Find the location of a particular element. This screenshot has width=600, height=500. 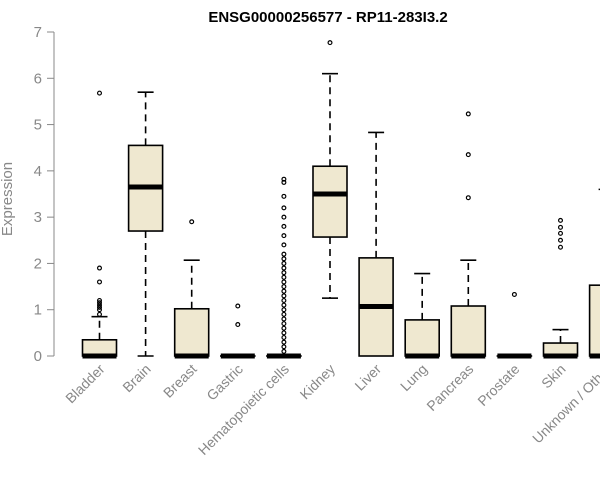

y-tick-label: 5 is located at coordinates (38, 125).